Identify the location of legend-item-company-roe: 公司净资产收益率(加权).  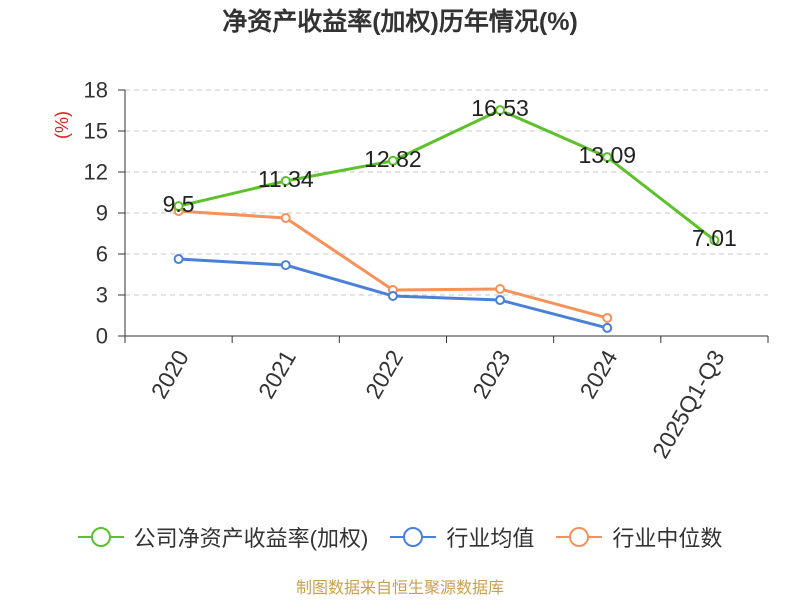
(223, 537).